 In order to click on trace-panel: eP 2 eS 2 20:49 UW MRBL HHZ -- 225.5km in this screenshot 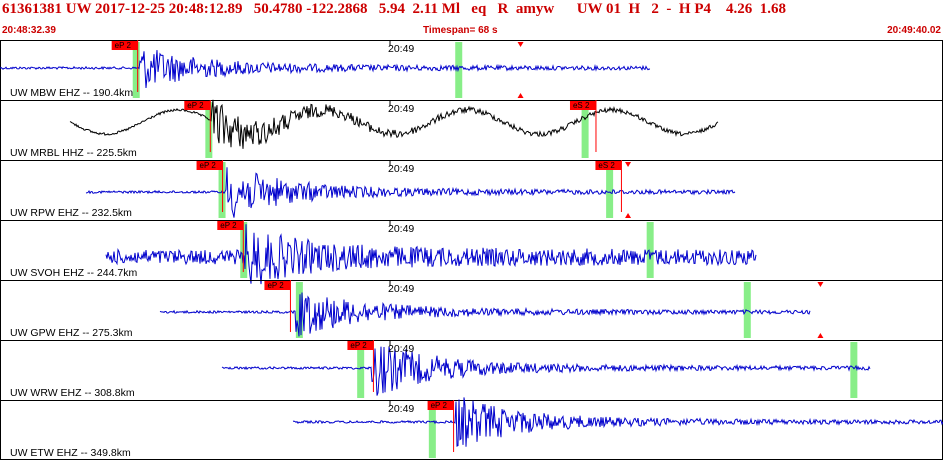, I will do `click(471, 129)`.